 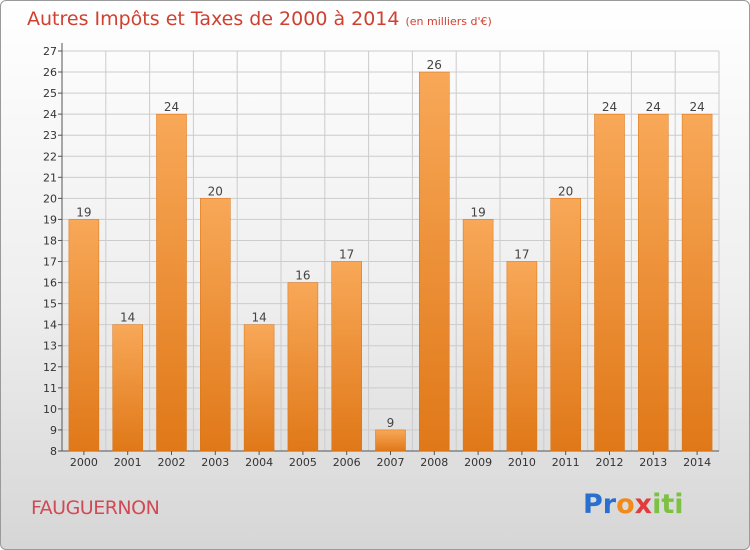 What do you see at coordinates (50, 283) in the screenshot?
I see `y-tick-label: 16` at bounding box center [50, 283].